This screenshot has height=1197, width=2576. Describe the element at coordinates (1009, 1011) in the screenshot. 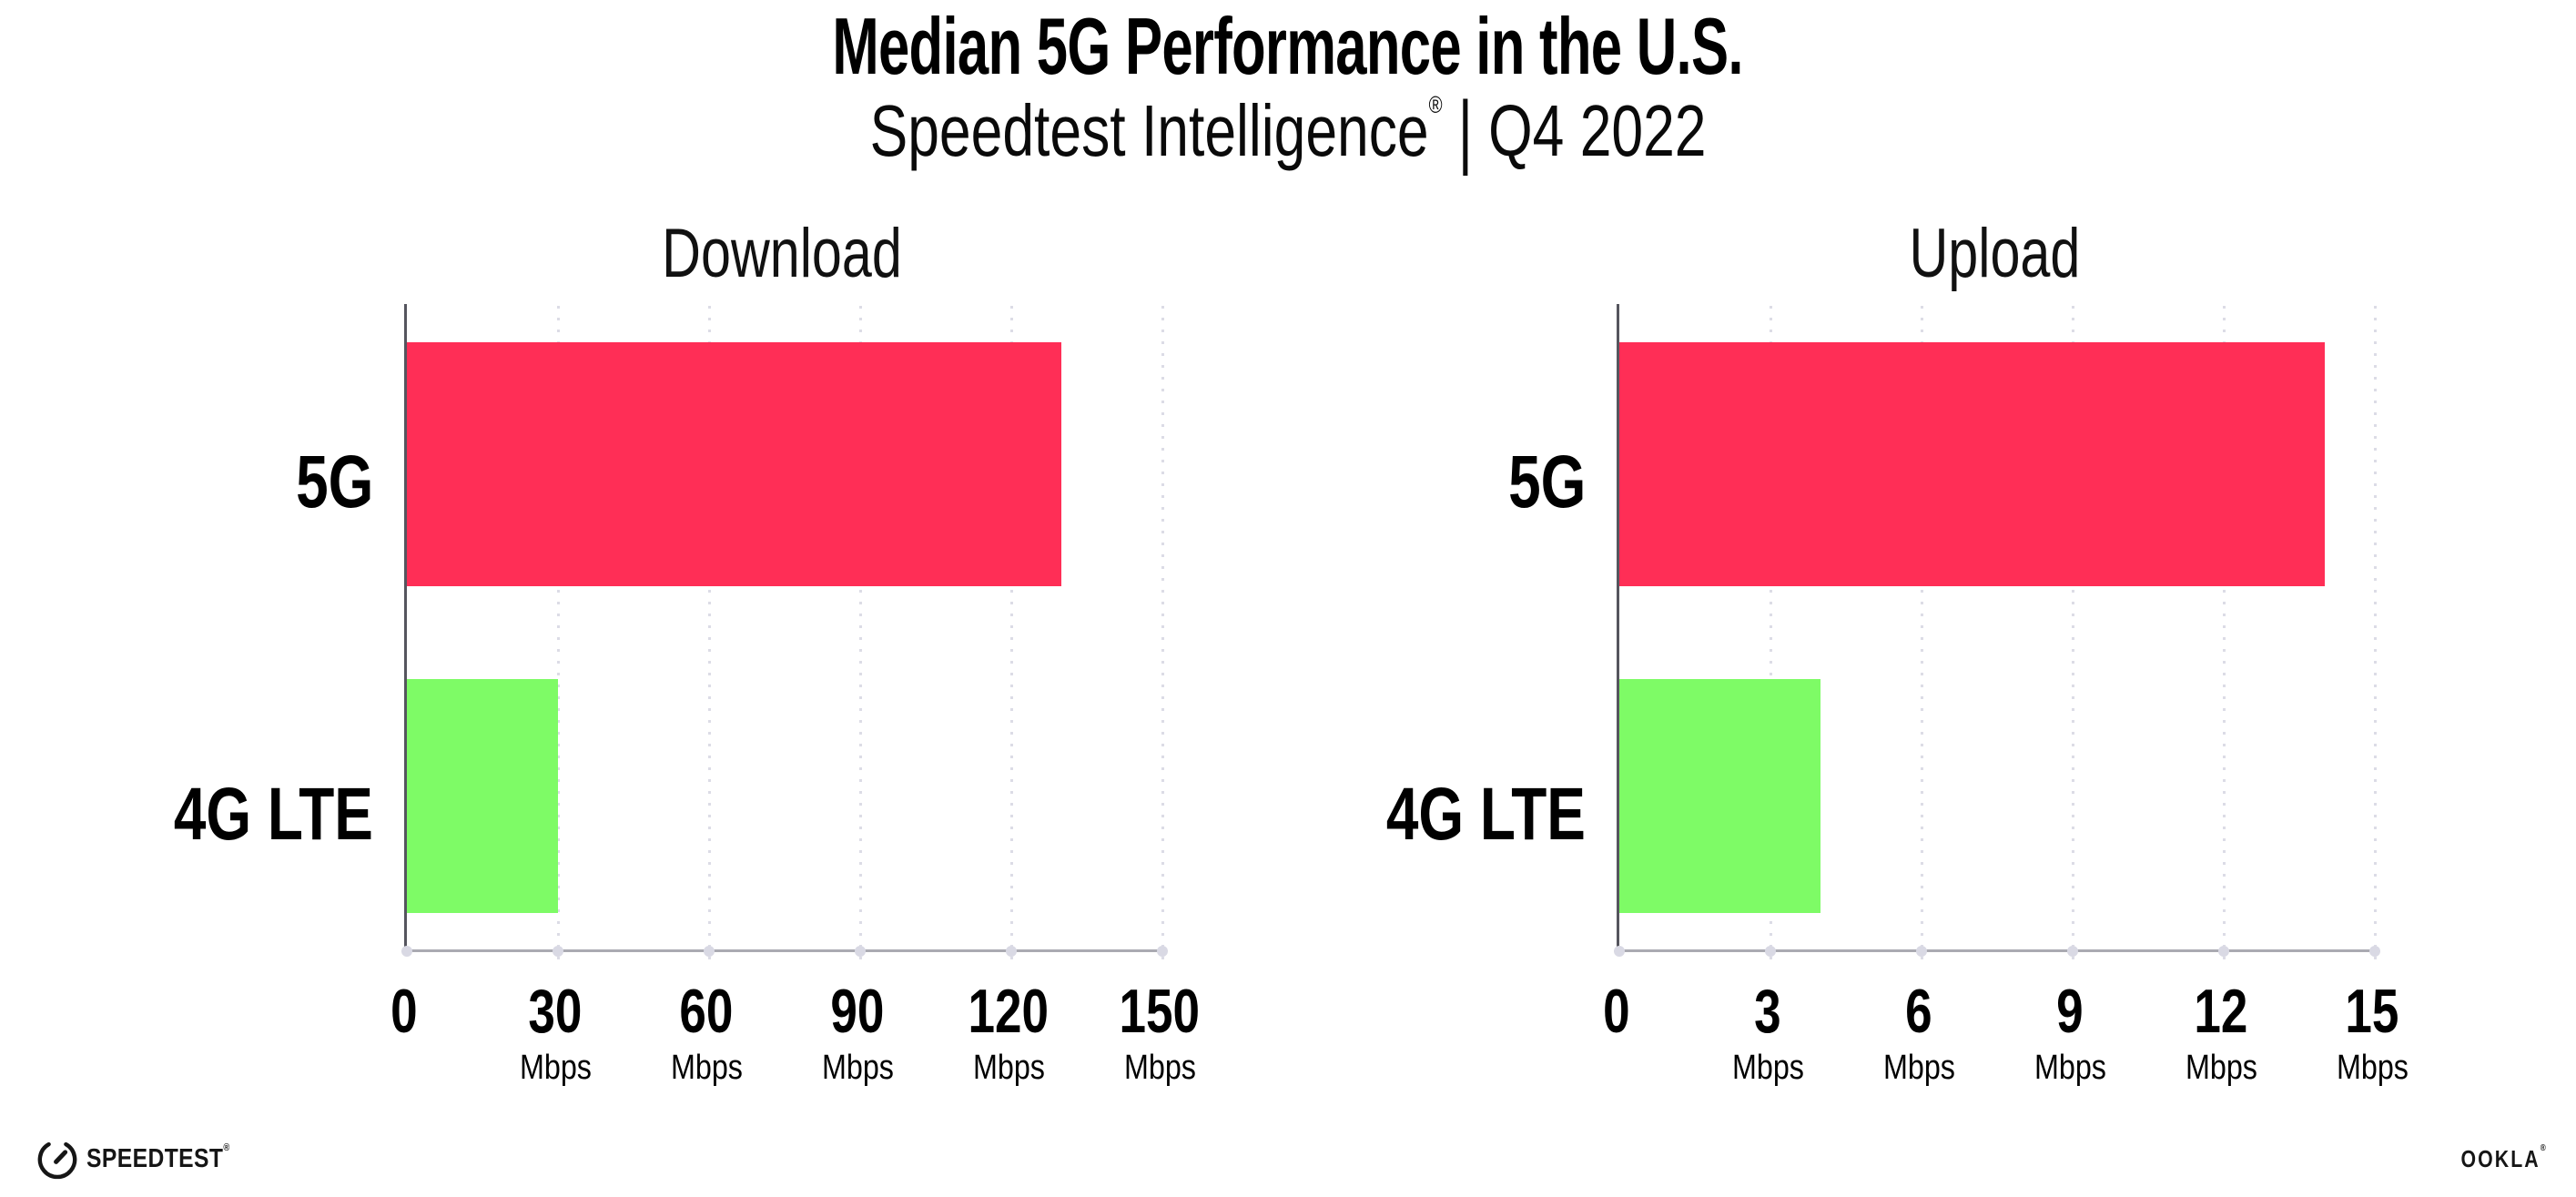

I see `x-tick-value-text: 120` at that location.